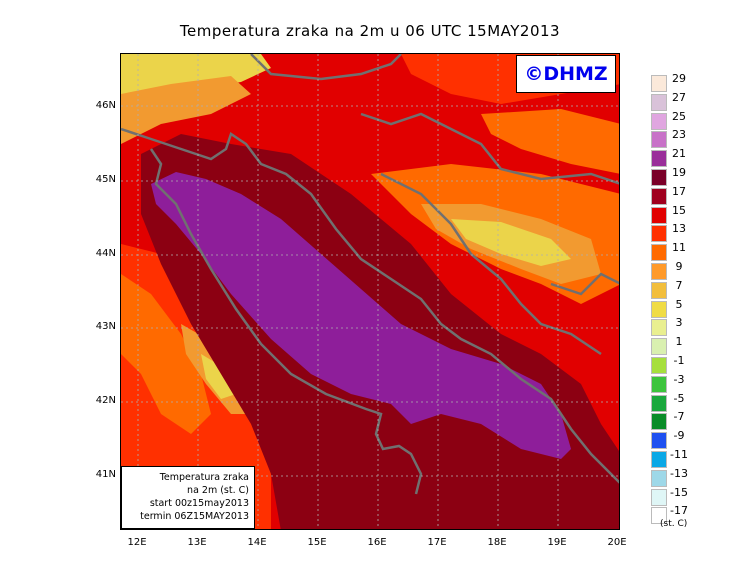  I want to click on lon-label-16e: 16E, so click(377, 542).